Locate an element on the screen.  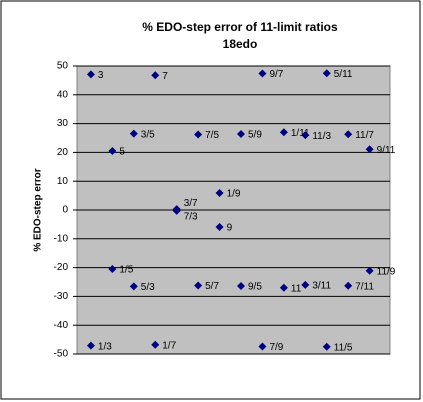
point-label: 11/3 is located at coordinates (321, 136).